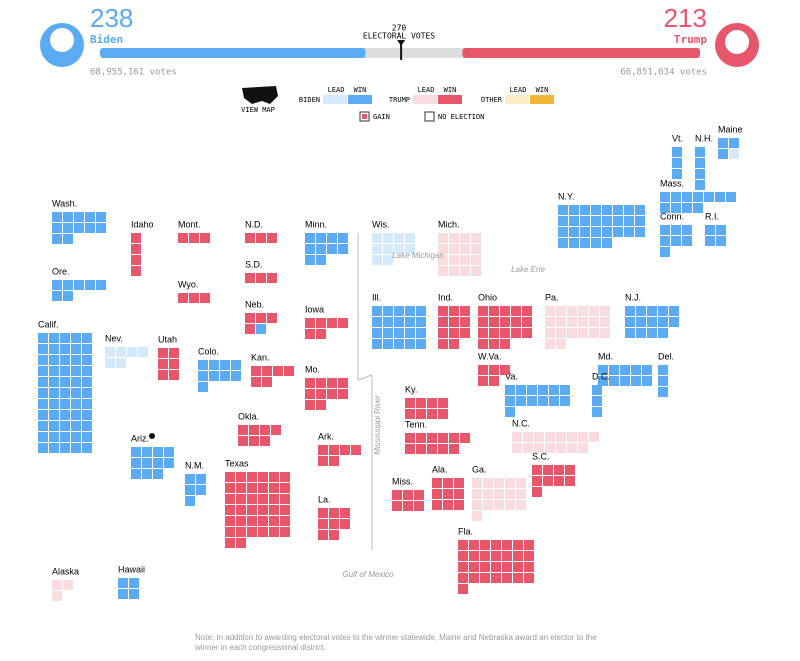 The height and width of the screenshot is (661, 800). Describe the element at coordinates (259, 100) in the screenshot. I see `view-map: VIEW MAP` at that location.